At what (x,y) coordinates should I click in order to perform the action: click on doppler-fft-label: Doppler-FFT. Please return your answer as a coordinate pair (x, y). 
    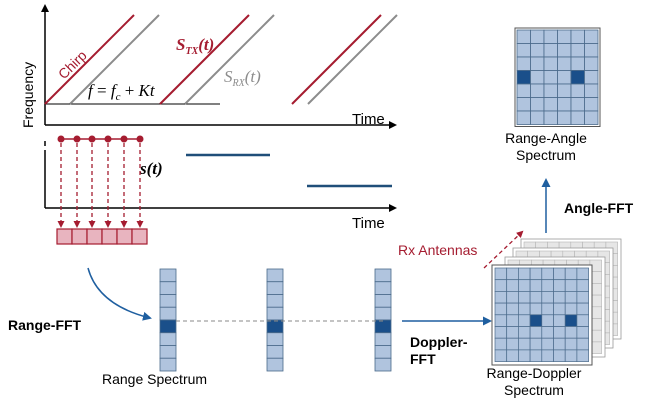
    Looking at the image, I should click on (439, 350).